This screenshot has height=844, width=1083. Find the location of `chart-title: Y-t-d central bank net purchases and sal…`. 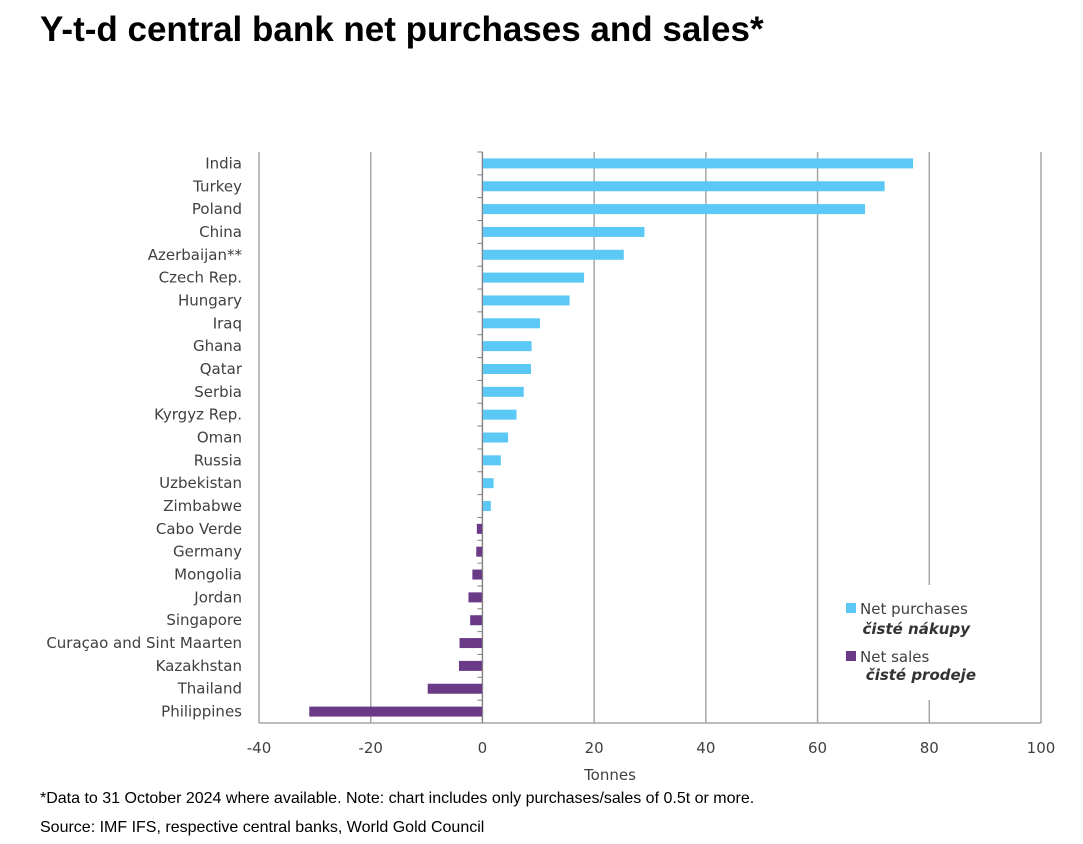

chart-title: Y-t-d central bank net purchases and sal… is located at coordinates (402, 29).